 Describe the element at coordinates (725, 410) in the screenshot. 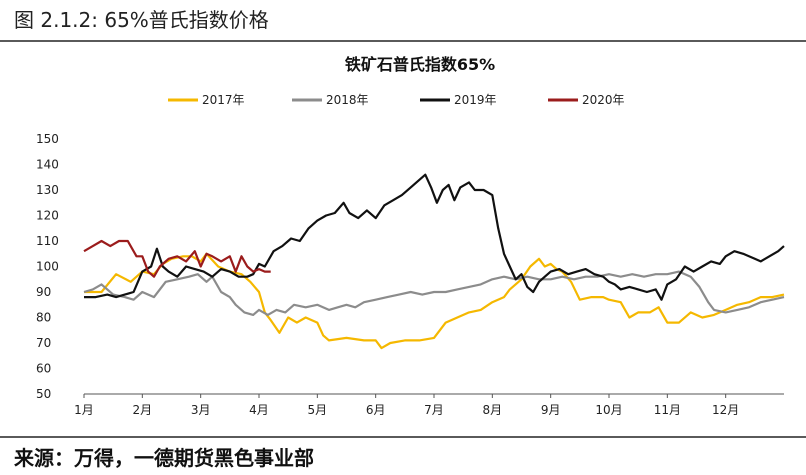

I see `x-tick-label: 12月` at that location.